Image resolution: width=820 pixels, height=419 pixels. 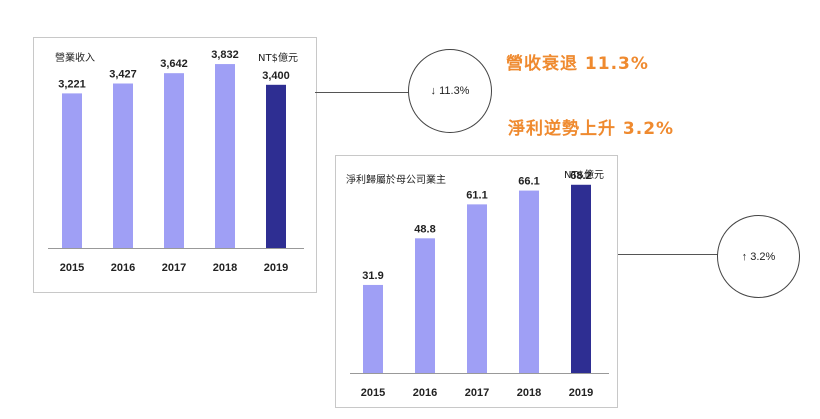 What do you see at coordinates (72, 170) in the screenshot?
I see `revenue-bar-2015` at bounding box center [72, 170].